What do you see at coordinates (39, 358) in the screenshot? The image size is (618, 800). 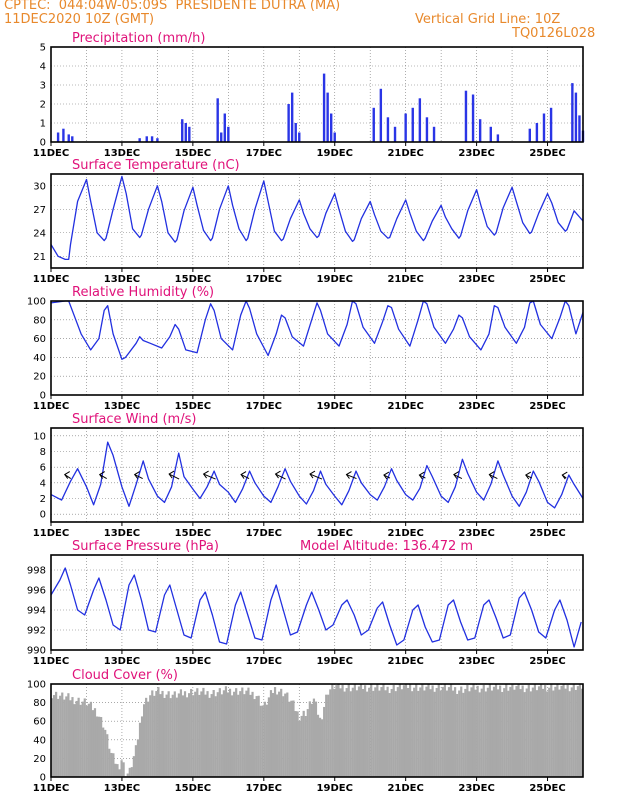 I see `y-tick-label: 40` at bounding box center [39, 358].